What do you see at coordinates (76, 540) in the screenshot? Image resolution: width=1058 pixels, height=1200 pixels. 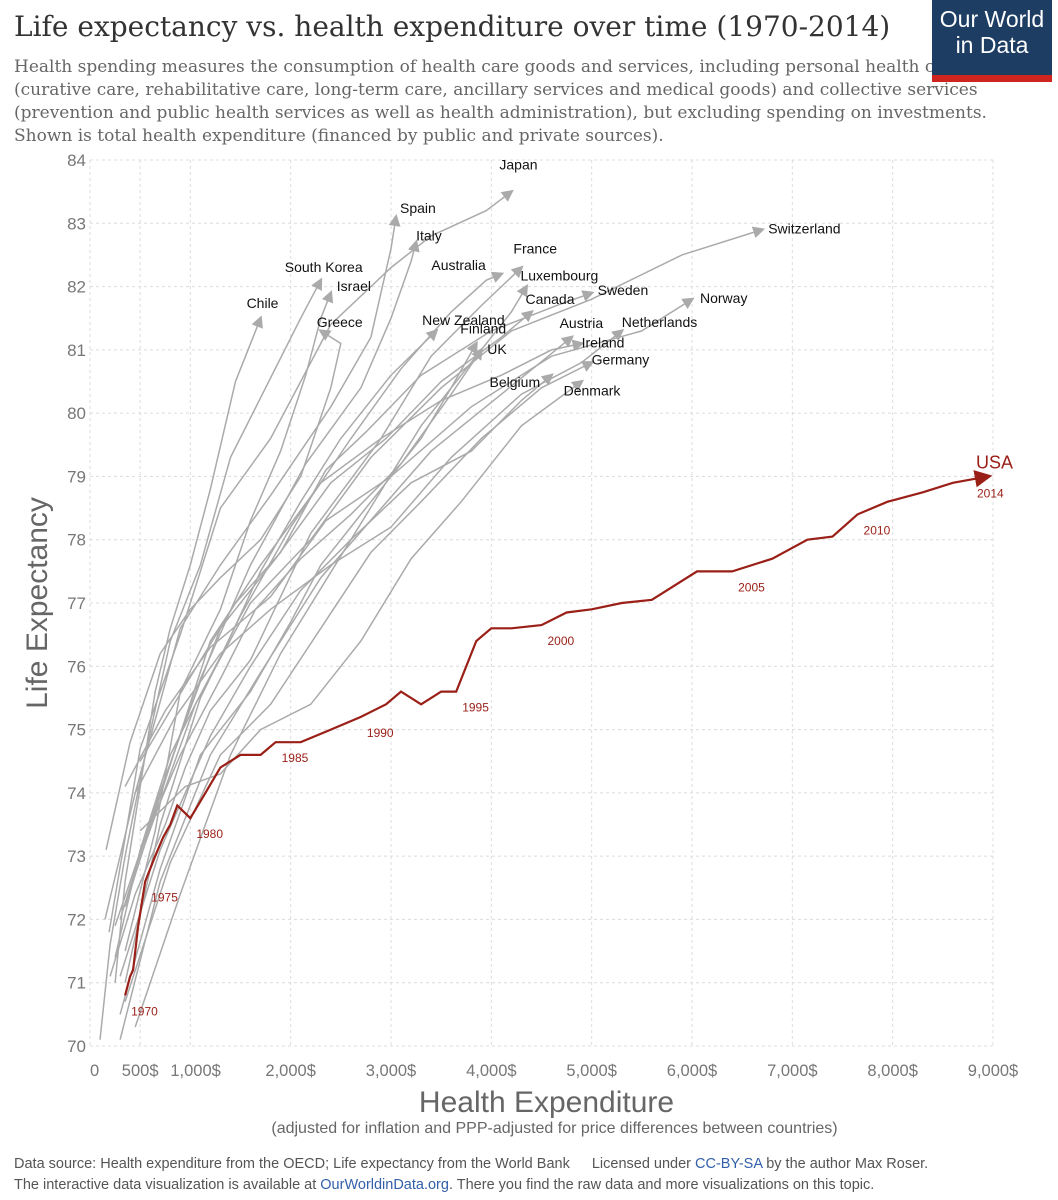 I see `y-tick-label-78: 78` at bounding box center [76, 540].